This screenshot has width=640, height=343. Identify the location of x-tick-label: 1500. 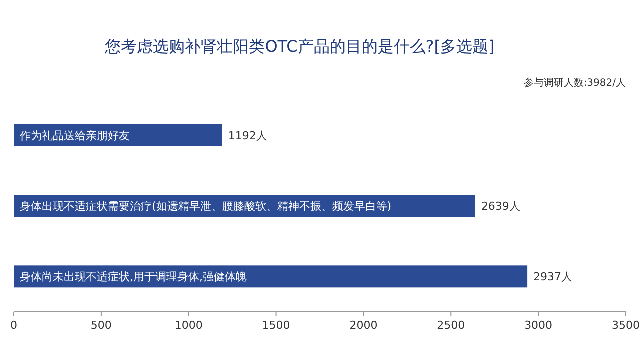
(276, 325).